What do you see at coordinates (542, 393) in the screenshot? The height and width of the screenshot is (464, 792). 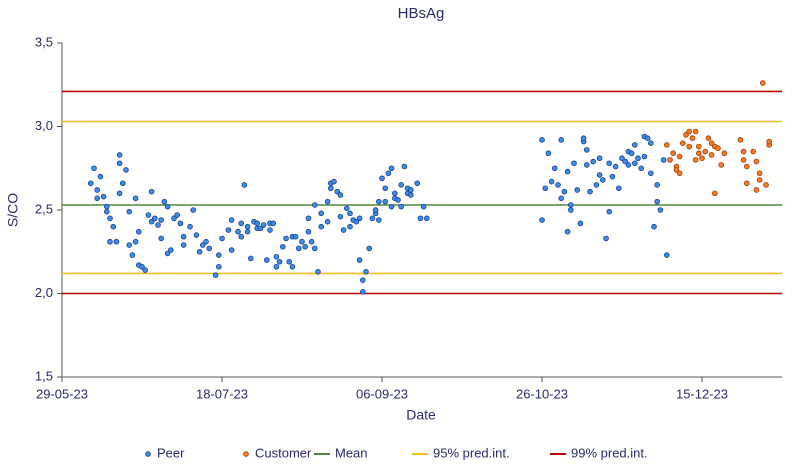 I see `x-tick-label: 26-10-23` at bounding box center [542, 393].